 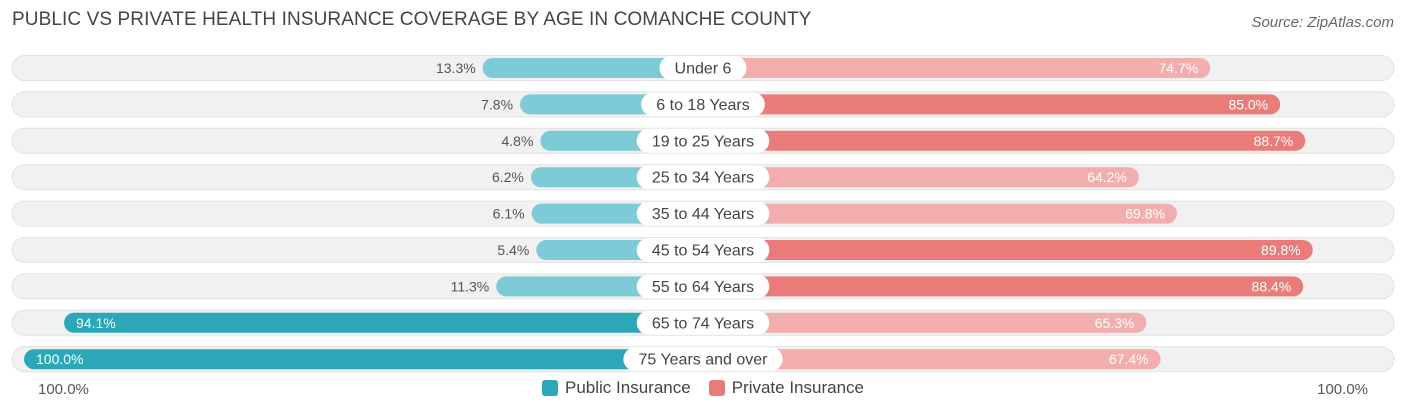 What do you see at coordinates (1115, 323) in the screenshot?
I see `private-value-label: 65.3%` at bounding box center [1115, 323].